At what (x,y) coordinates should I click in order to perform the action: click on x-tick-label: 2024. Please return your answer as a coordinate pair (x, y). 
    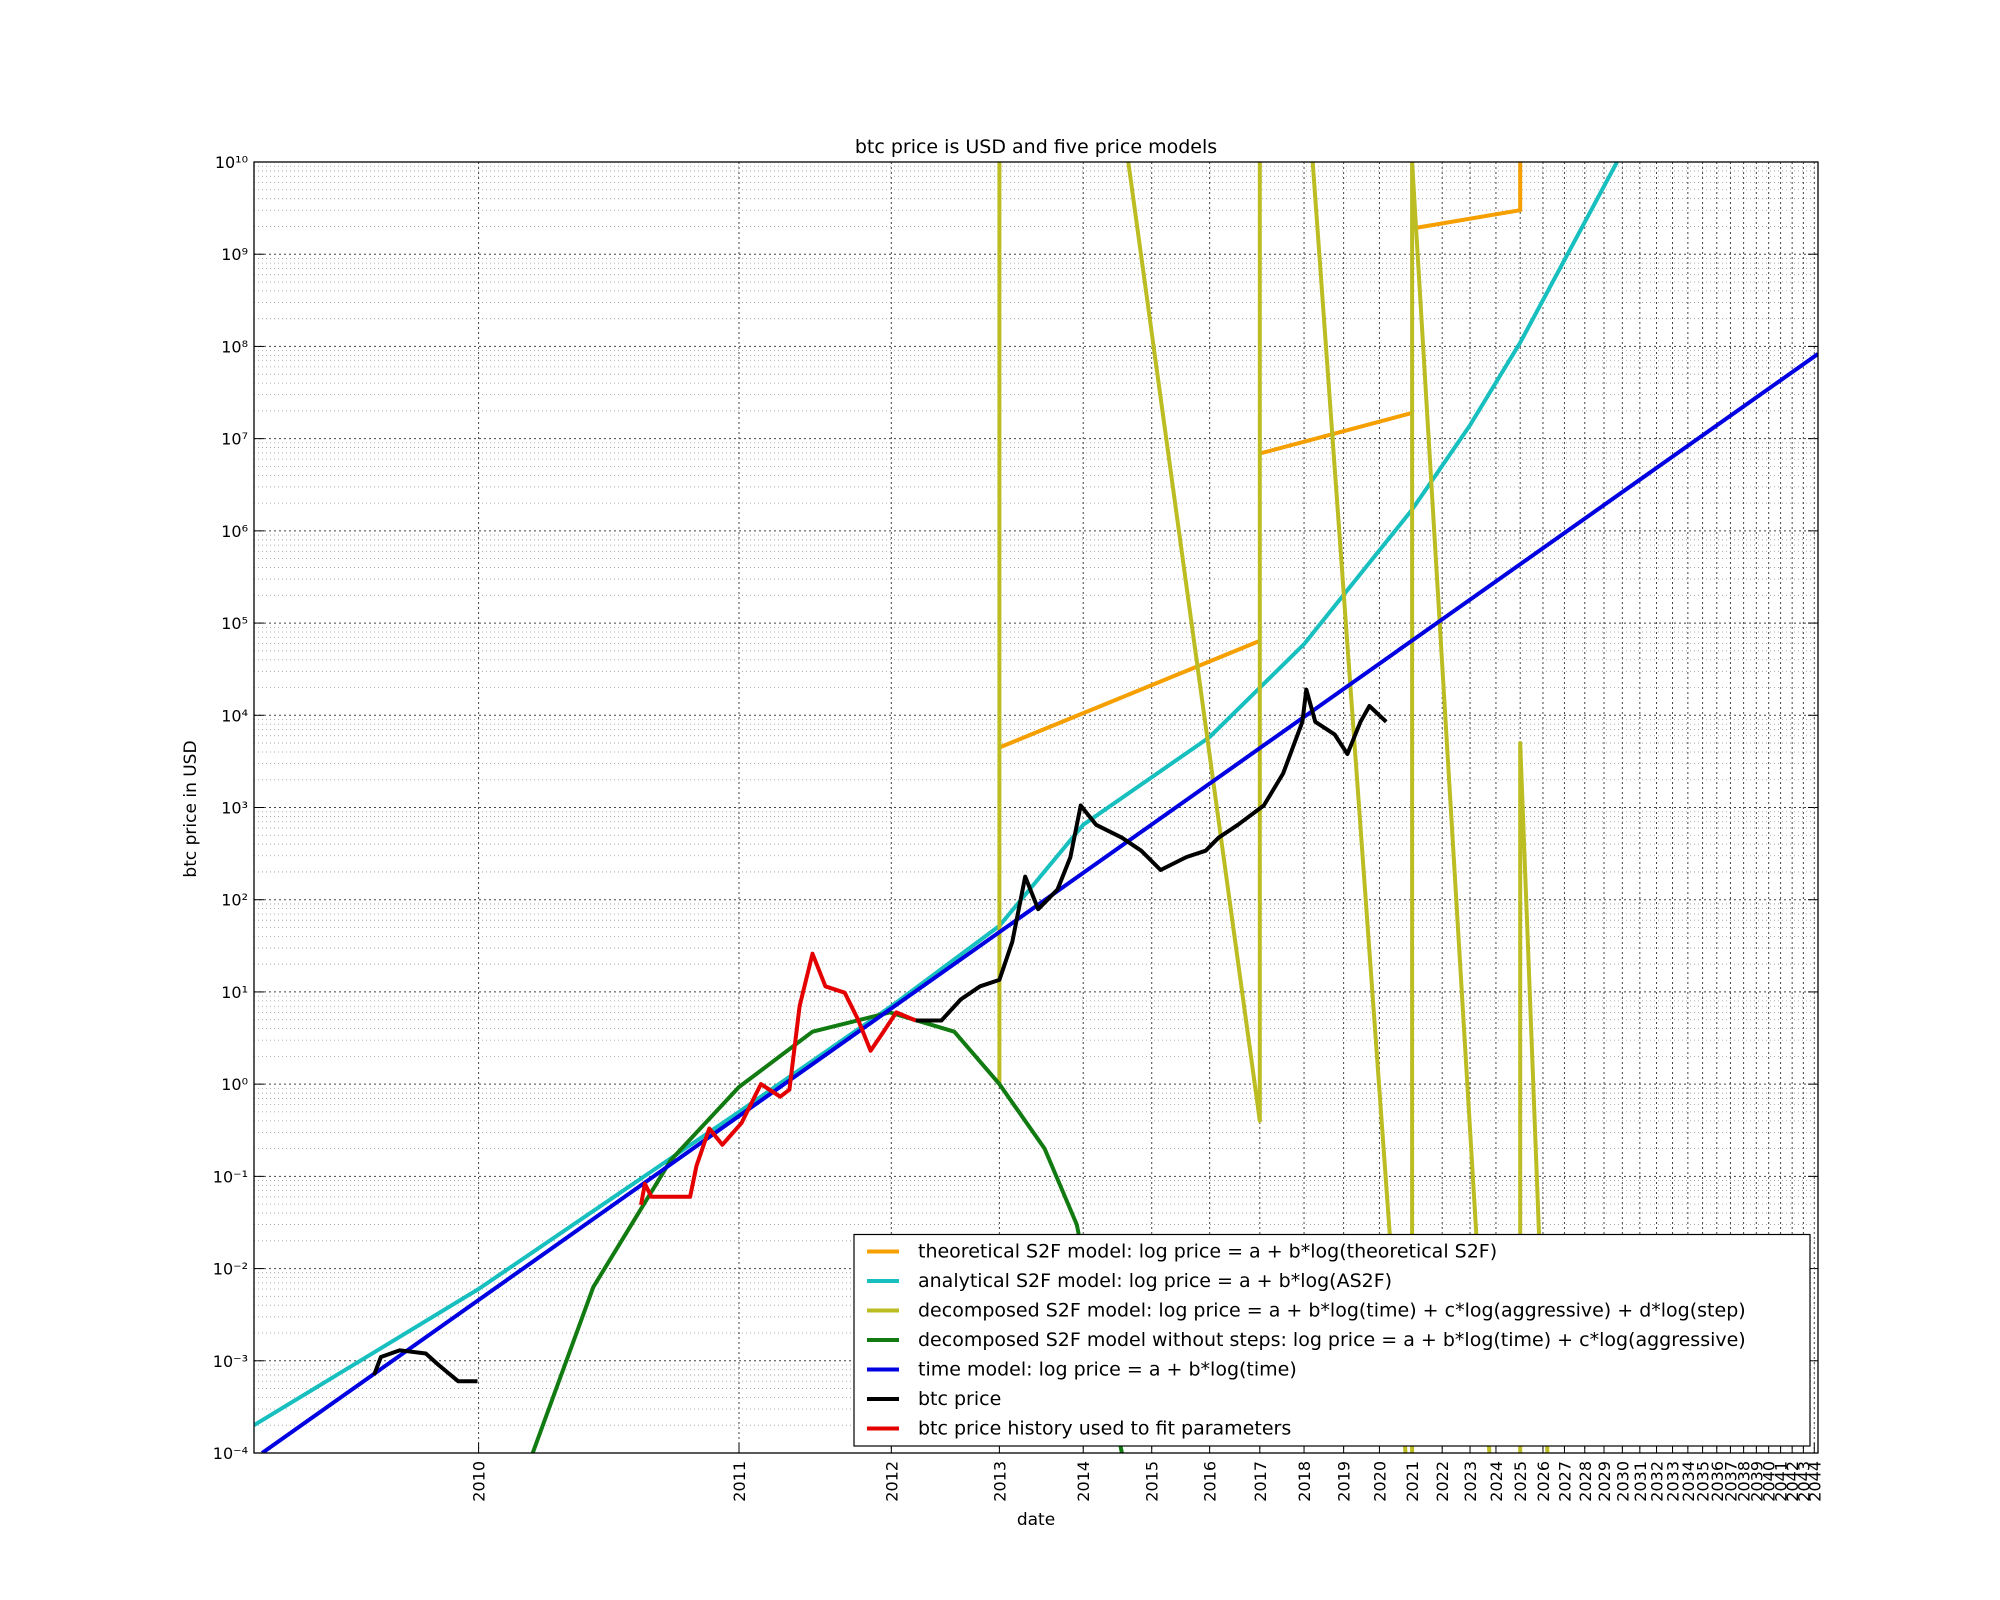
    Looking at the image, I should click on (1496, 1481).